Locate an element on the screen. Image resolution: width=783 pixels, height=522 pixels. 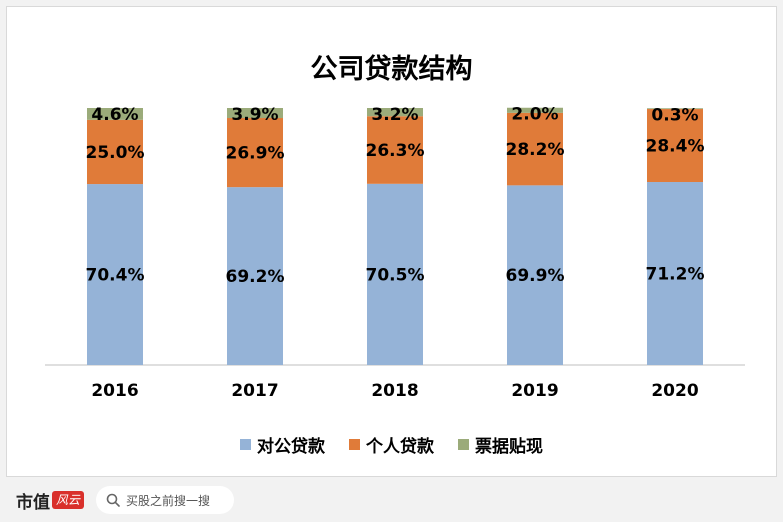
data-label: 2.0% is located at coordinates (534, 115).